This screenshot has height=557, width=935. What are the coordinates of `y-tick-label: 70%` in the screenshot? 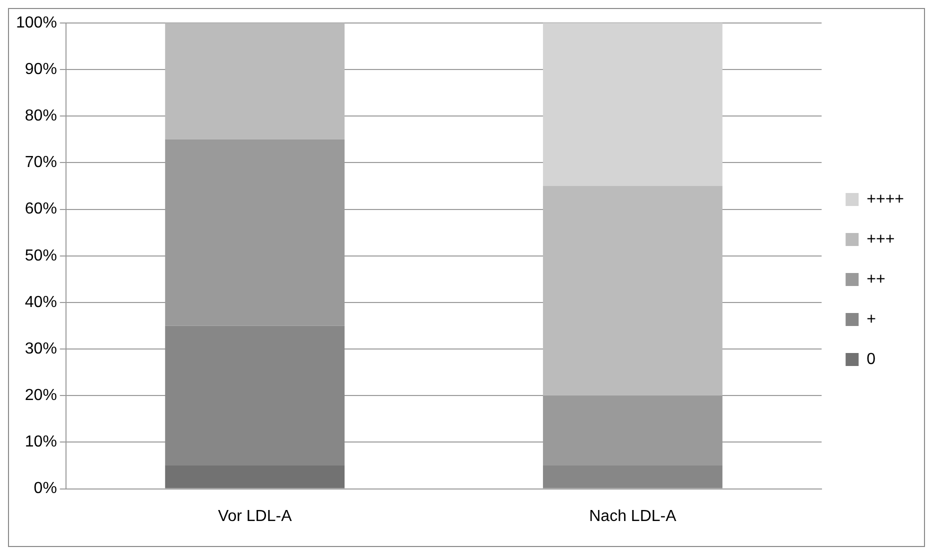 It's located at (40, 163).